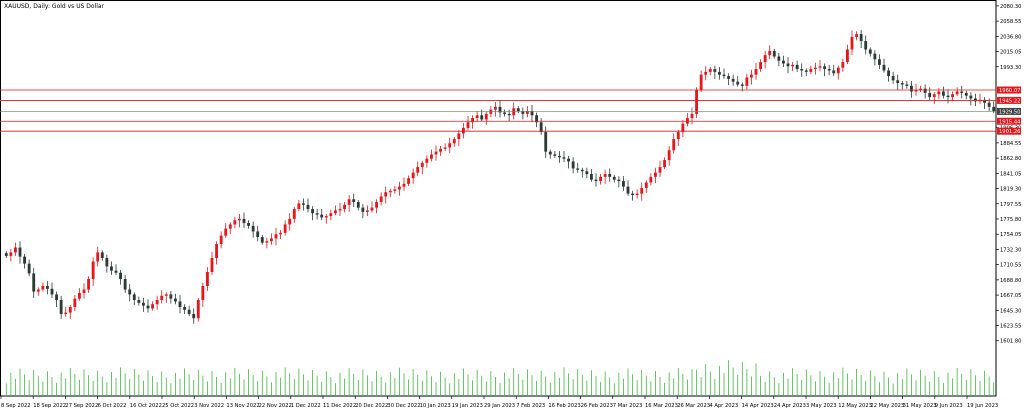  I want to click on level-label: 1945.22, so click(1009, 101).